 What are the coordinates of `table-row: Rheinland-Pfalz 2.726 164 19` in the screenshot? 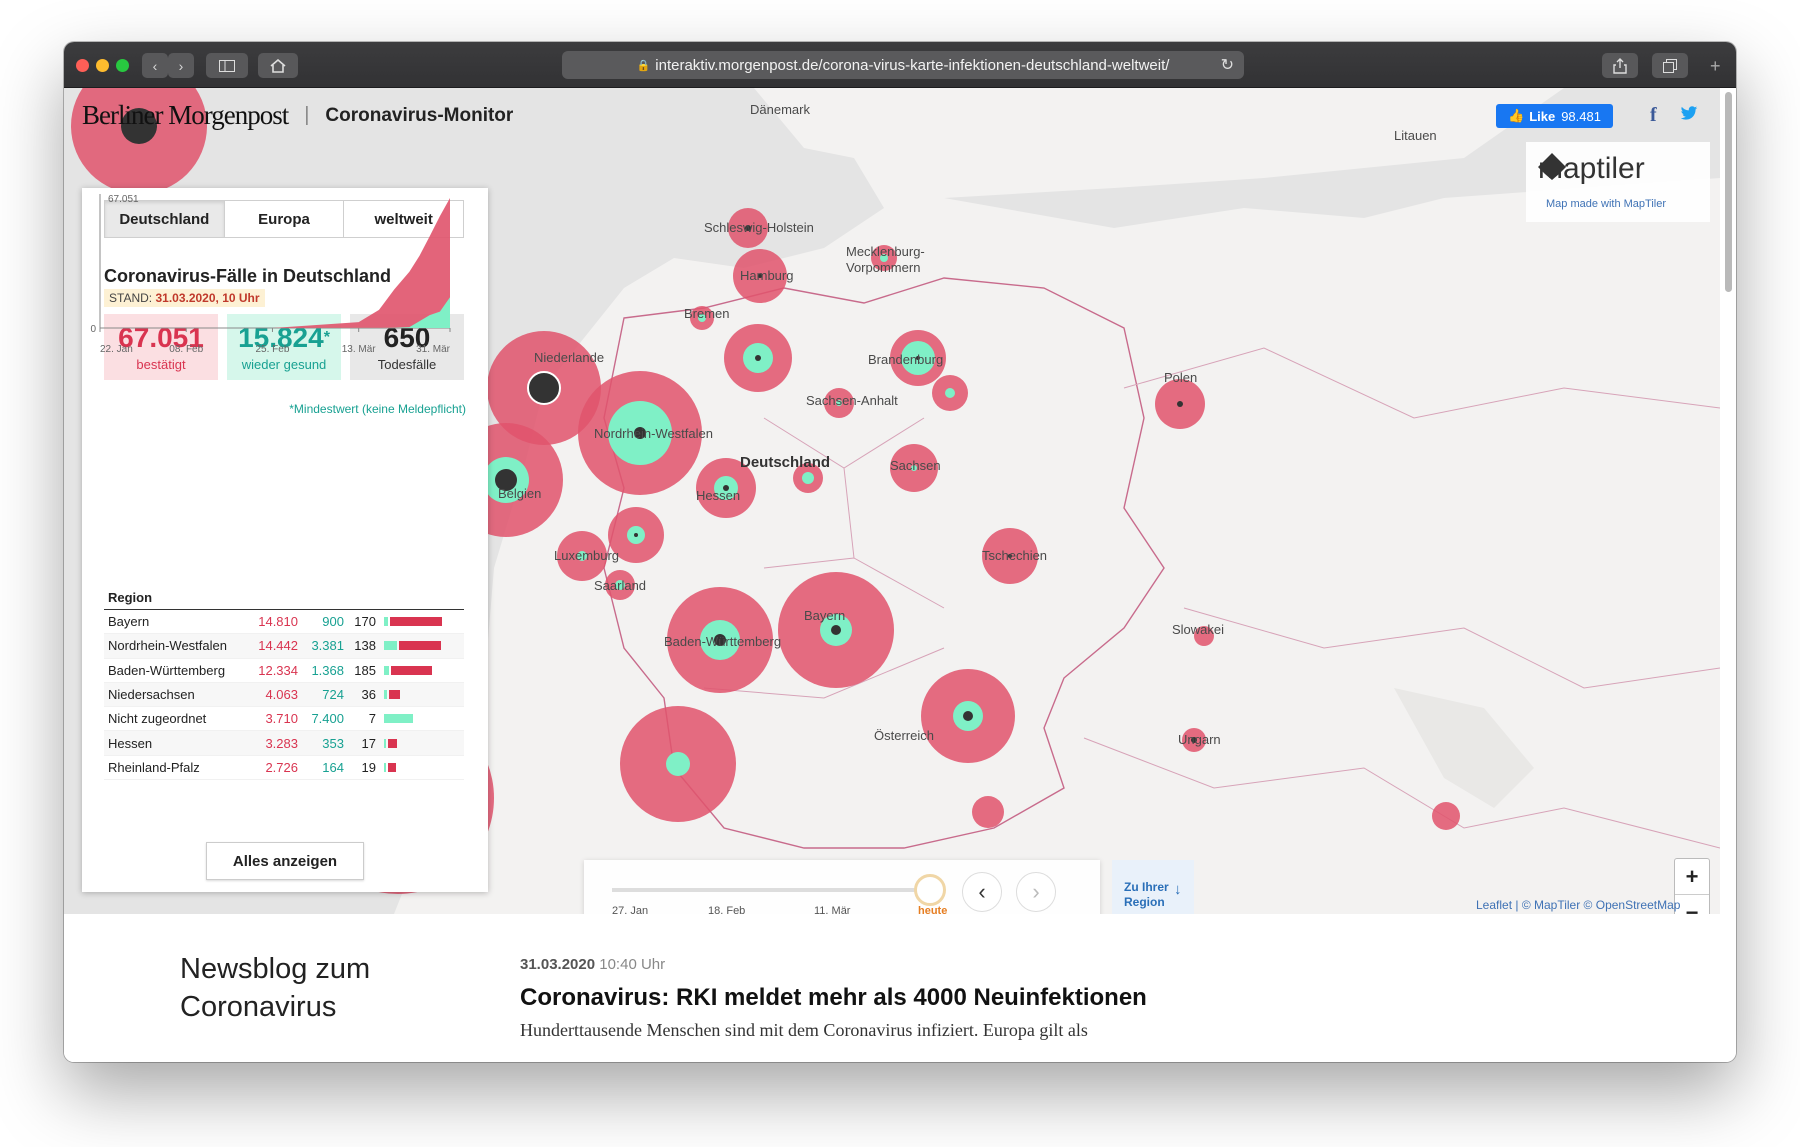 It's located at (284, 768).